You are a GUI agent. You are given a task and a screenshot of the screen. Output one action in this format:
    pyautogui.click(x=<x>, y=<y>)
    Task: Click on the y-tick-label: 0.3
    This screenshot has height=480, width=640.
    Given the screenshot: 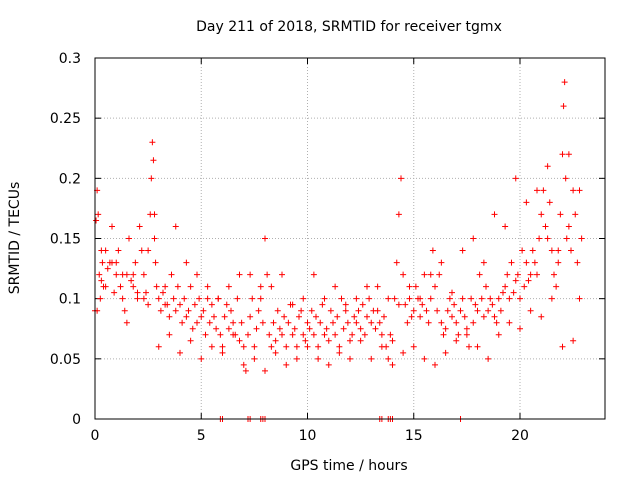 What is the action you would take?
    pyautogui.click(x=70, y=59)
    